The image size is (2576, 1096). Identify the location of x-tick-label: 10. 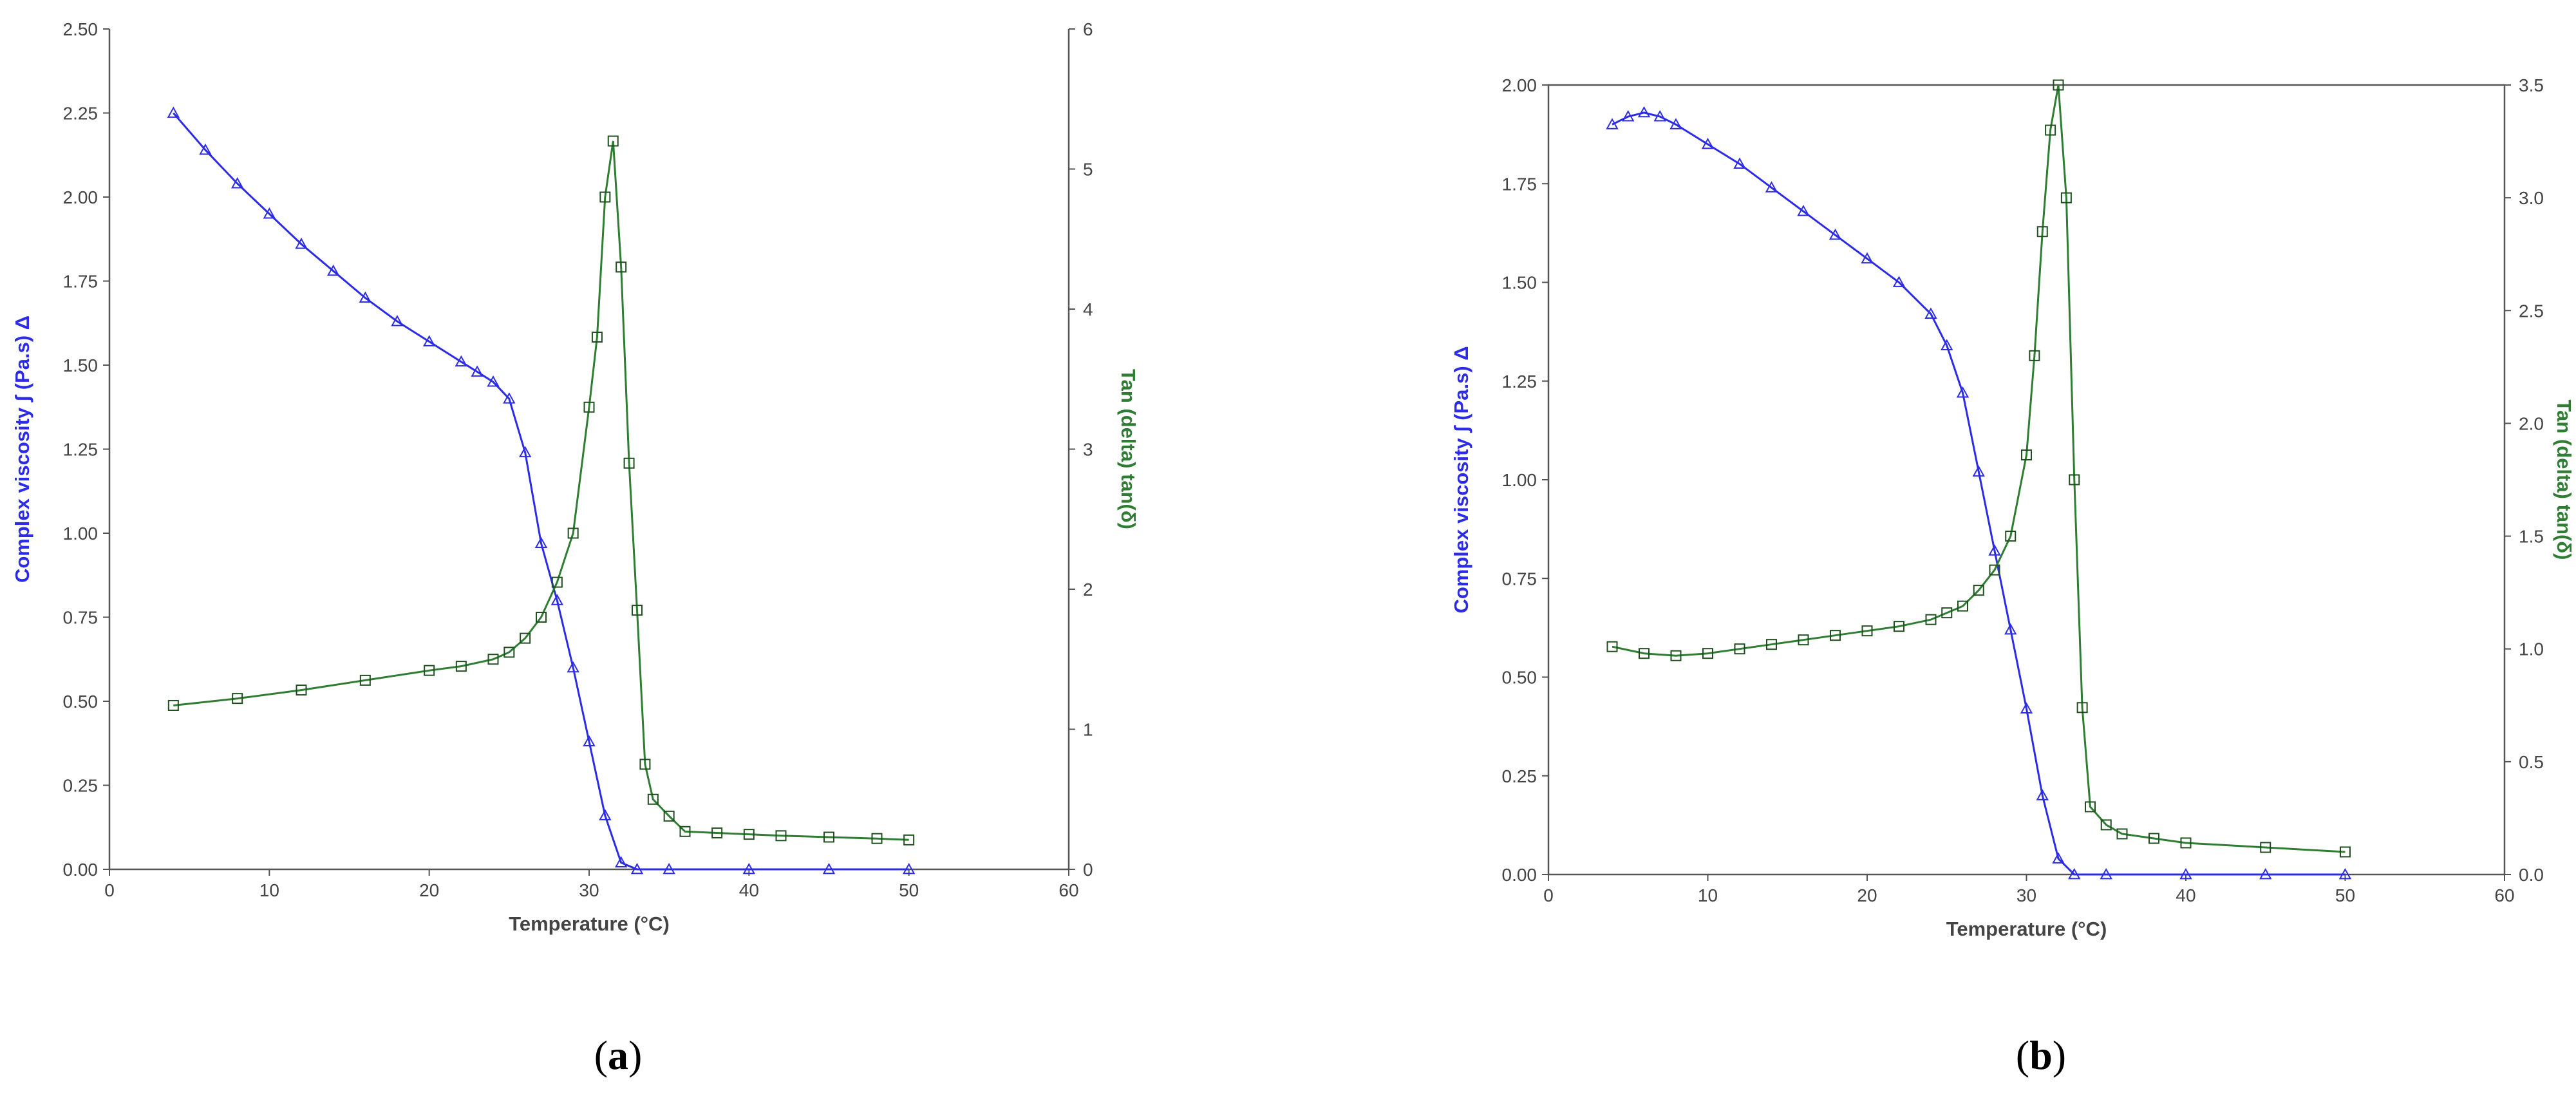
(1708, 895).